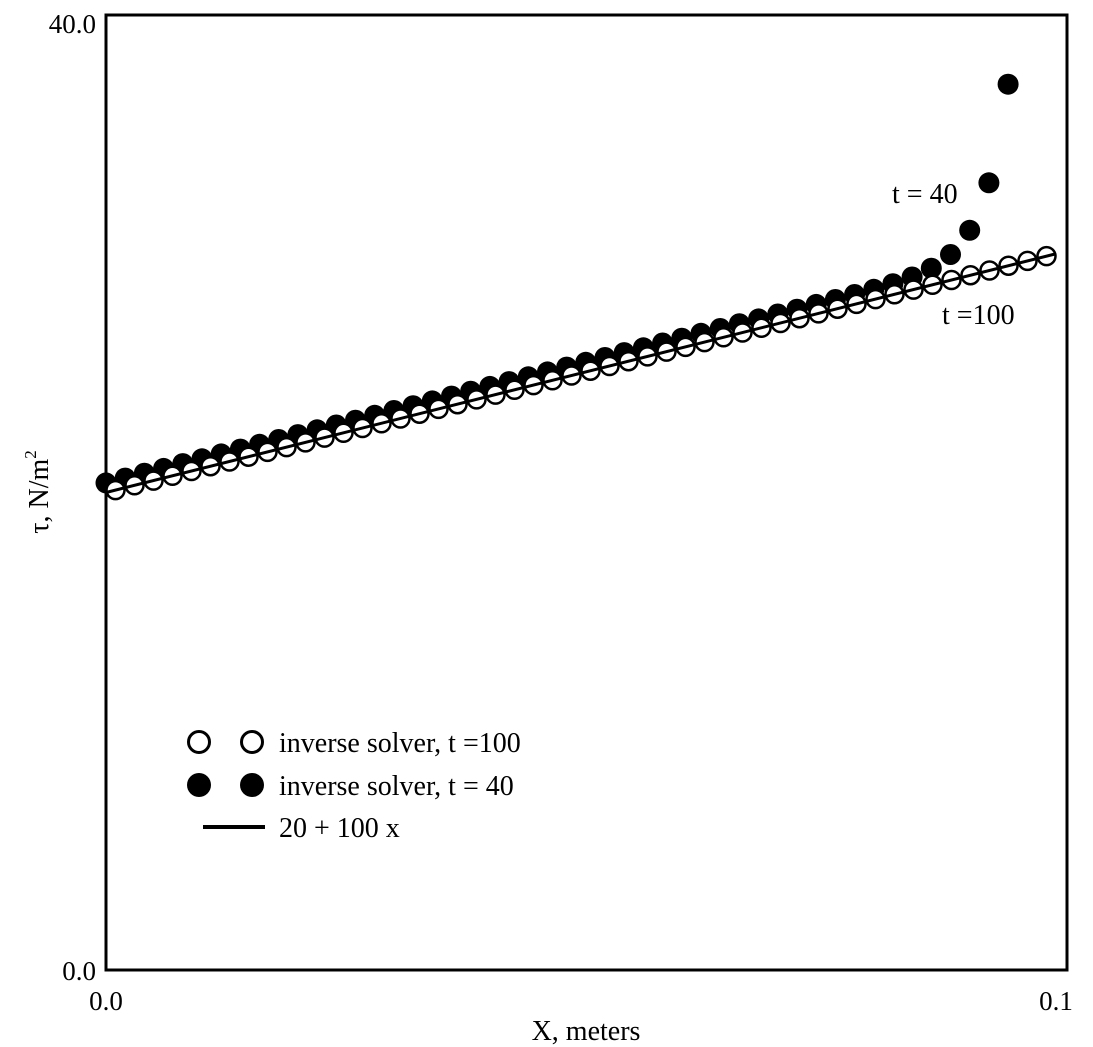 The image size is (1093, 1047). What do you see at coordinates (925, 194) in the screenshot?
I see `annotation-t-40: t = 40` at bounding box center [925, 194].